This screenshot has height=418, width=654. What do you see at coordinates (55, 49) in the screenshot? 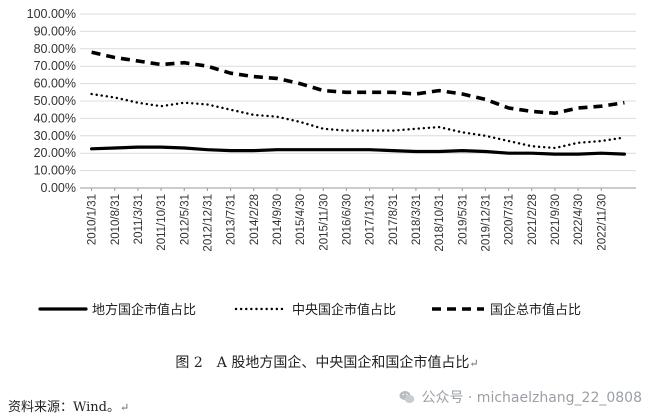
I see `y-tick-label: 80.00%` at bounding box center [55, 49].